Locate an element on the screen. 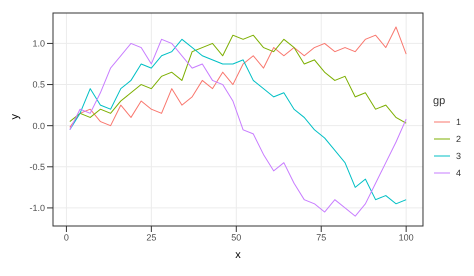 This screenshot has width=474, height=276. y-tick-label: -0.5 is located at coordinates (37, 167).